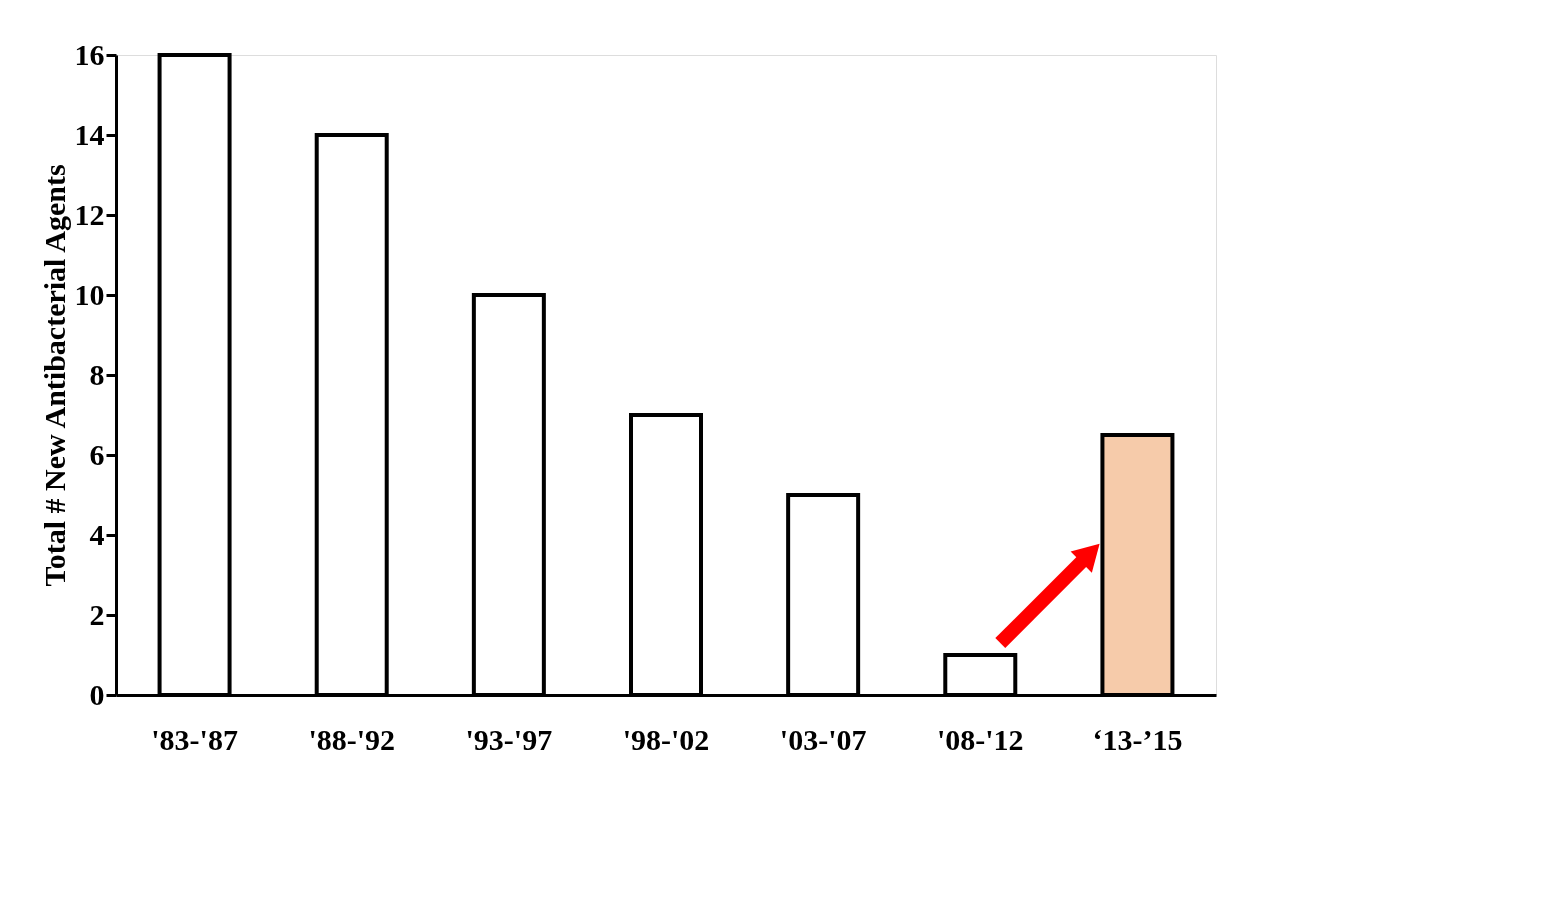  I want to click on y-tick-label: 16, so click(89, 54).